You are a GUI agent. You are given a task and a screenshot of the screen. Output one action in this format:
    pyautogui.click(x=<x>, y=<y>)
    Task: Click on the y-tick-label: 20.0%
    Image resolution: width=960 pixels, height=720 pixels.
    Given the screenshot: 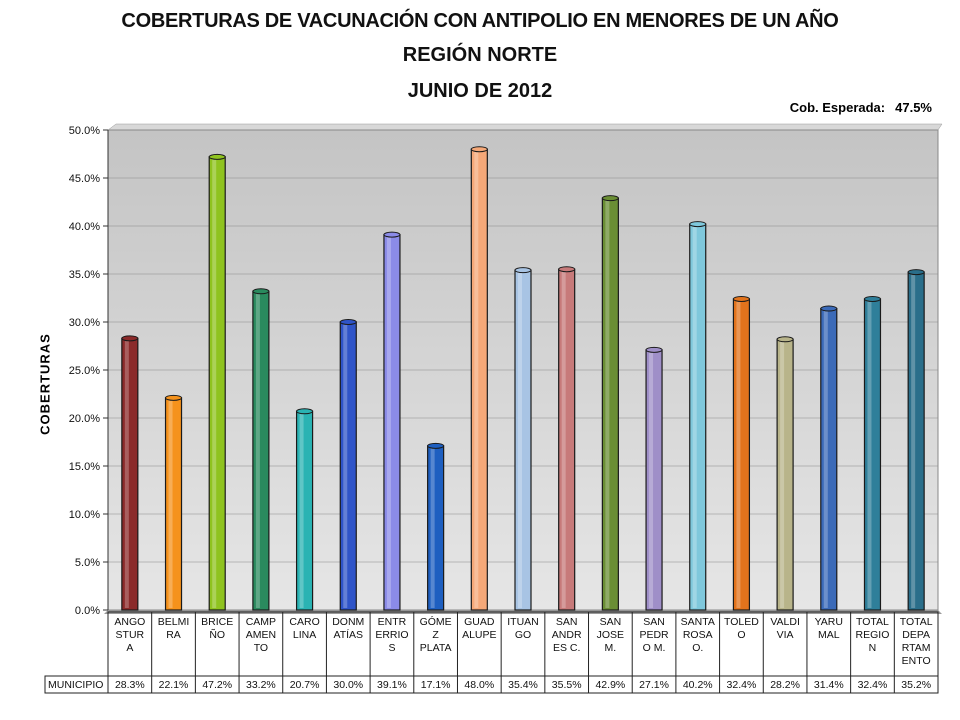 What is the action you would take?
    pyautogui.click(x=84, y=419)
    